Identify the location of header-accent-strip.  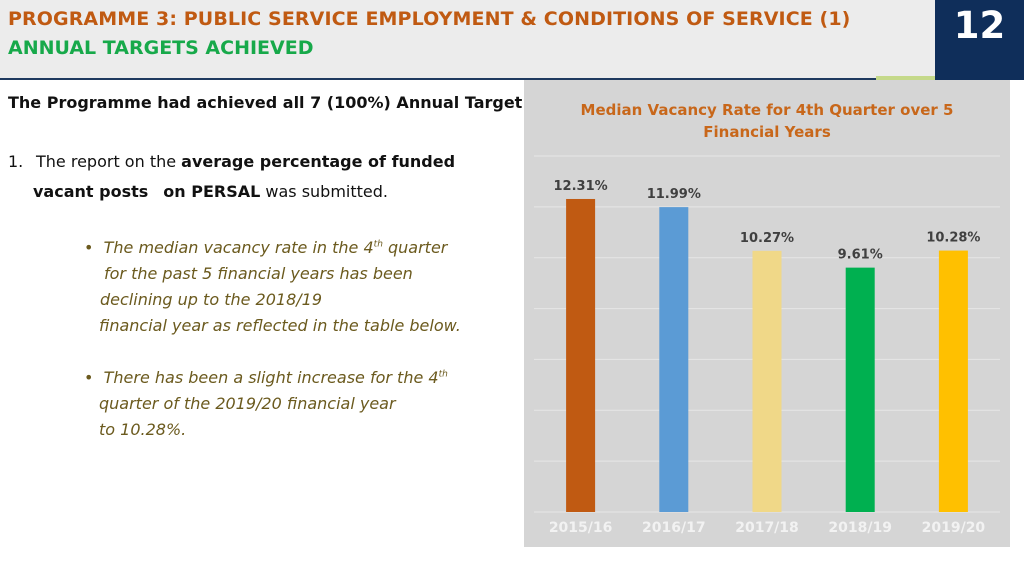
(905, 78).